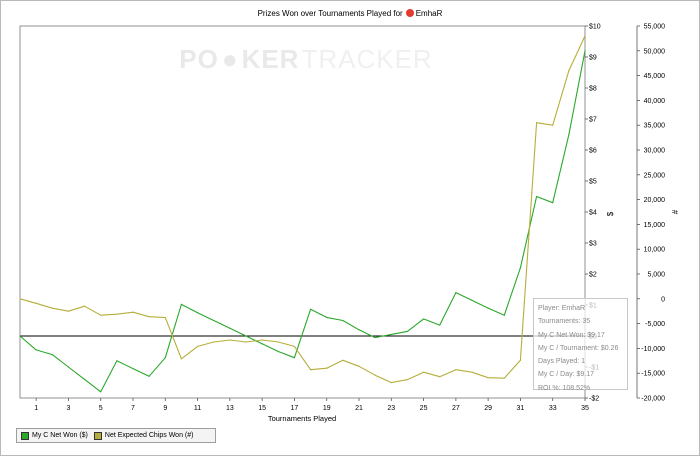  Describe the element at coordinates (675, 211) in the screenshot. I see `y-axis-label-chips: #` at that location.